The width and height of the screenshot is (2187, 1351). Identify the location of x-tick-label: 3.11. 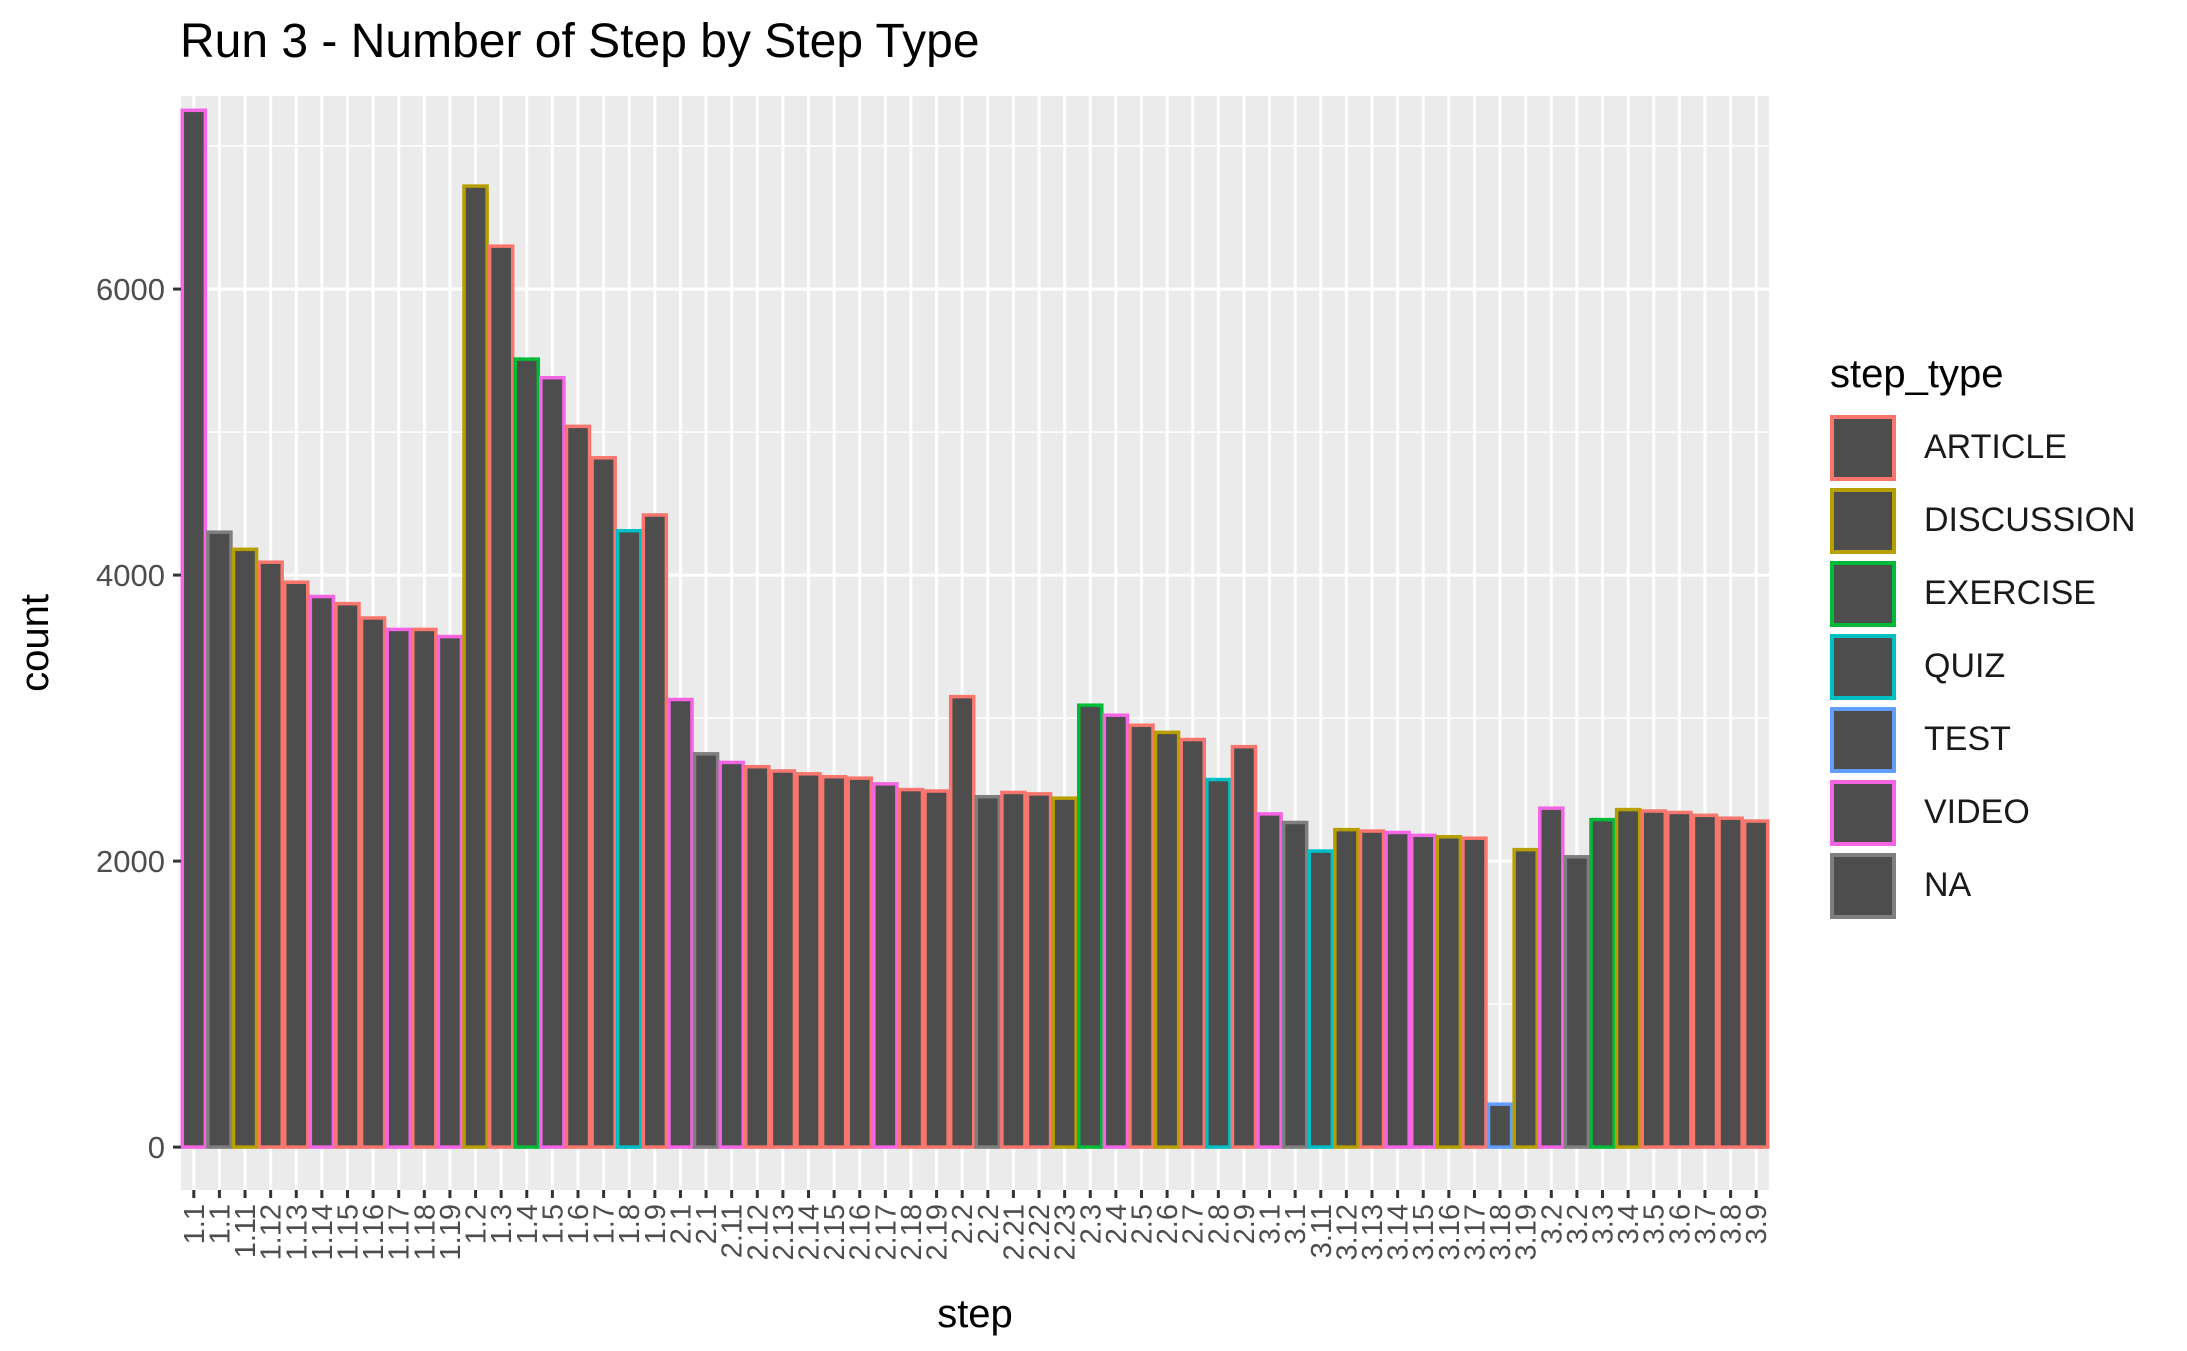
(1322, 1231).